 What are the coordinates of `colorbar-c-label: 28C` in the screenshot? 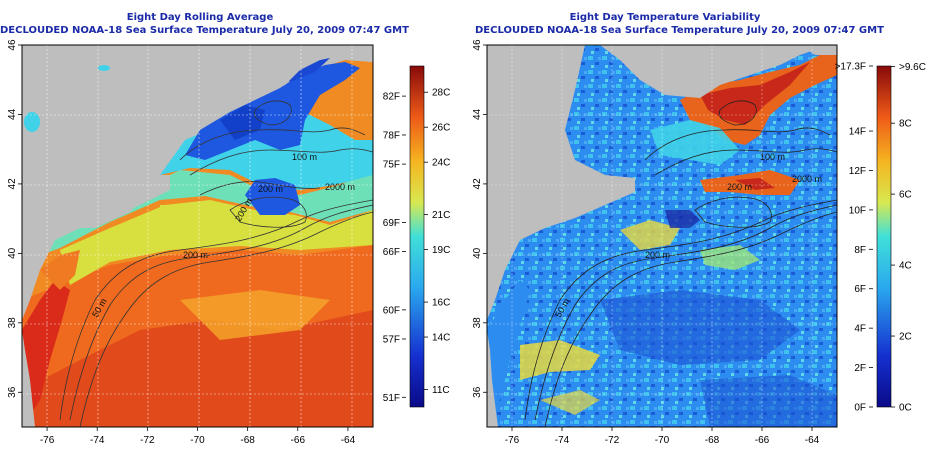 It's located at (441, 93).